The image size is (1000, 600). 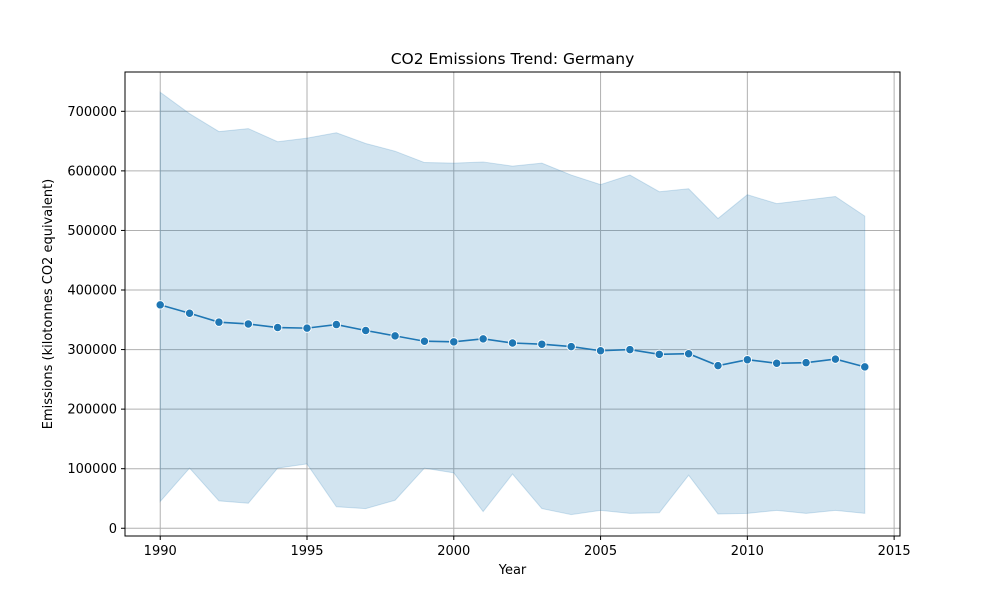 I want to click on y-tick-label: 500000, so click(x=92, y=231).